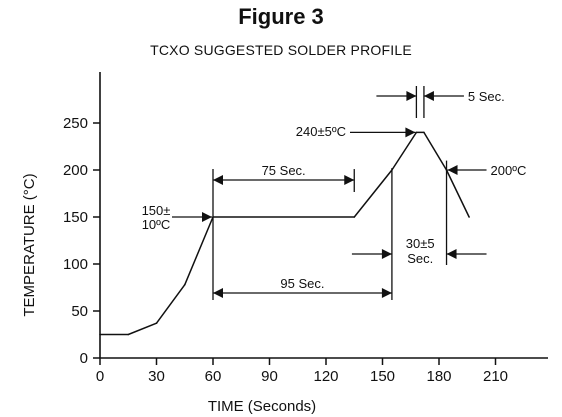 The image size is (562, 417). Describe the element at coordinates (509, 170) in the screenshot. I see `cool-point-label: 200ºC` at that location.